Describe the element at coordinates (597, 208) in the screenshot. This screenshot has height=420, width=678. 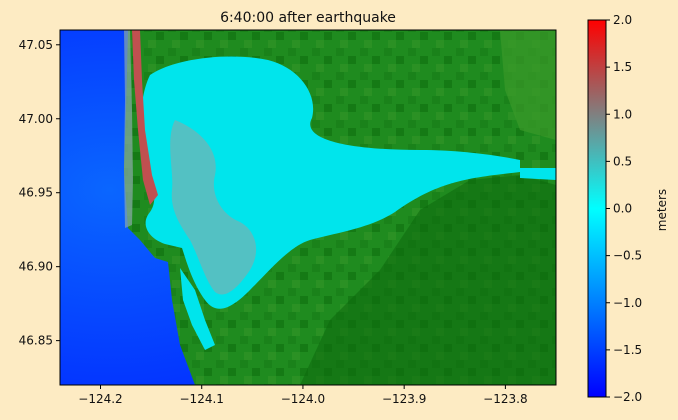
I see `colorbar` at that location.